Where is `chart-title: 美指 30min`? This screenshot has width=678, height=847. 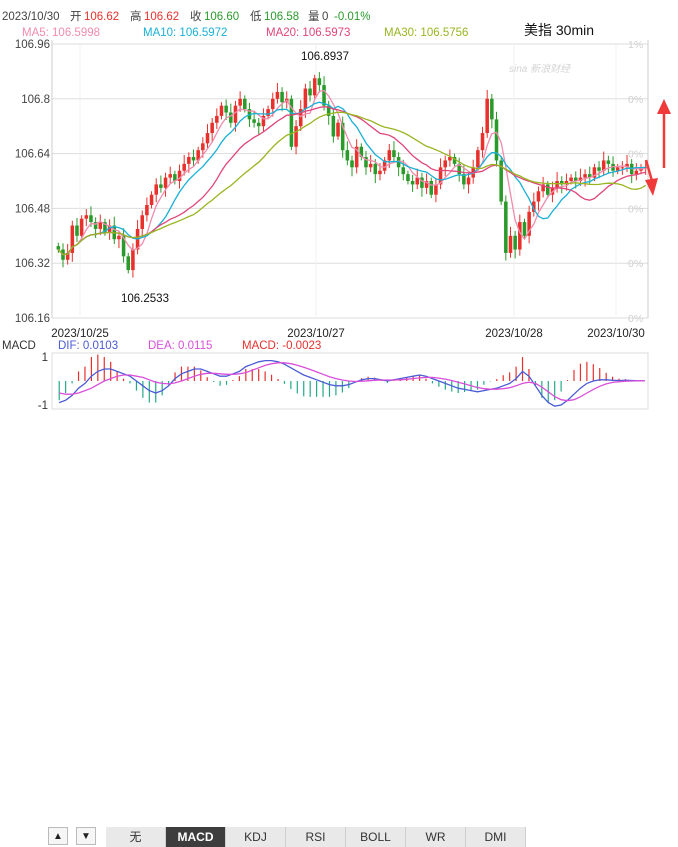 chart-title: 美指 30min is located at coordinates (559, 30).